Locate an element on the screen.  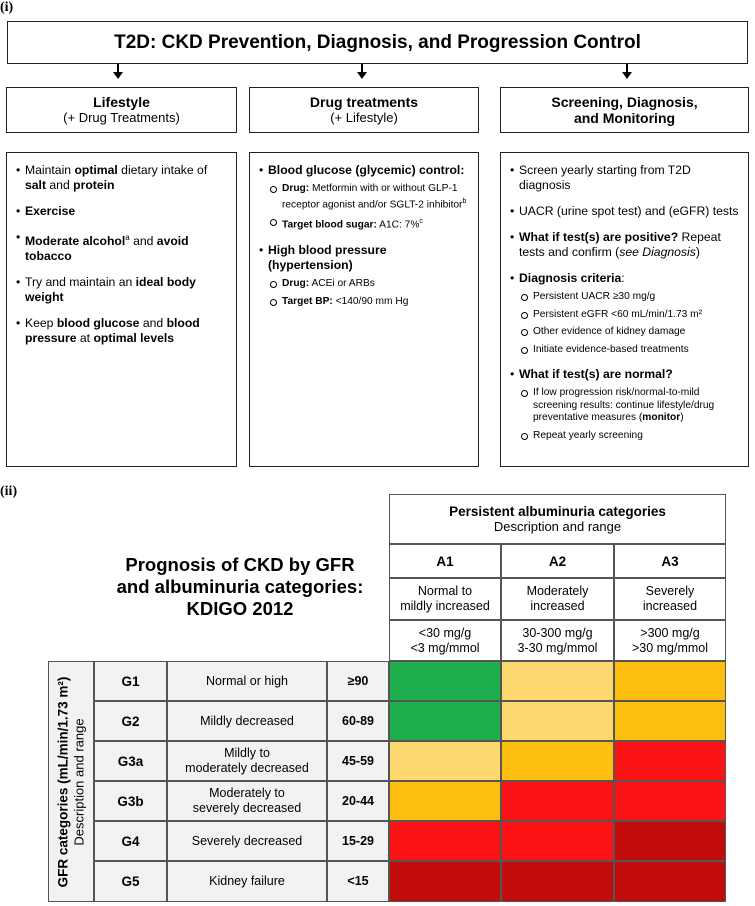
risk-cell-g2-a3 is located at coordinates (670, 721).